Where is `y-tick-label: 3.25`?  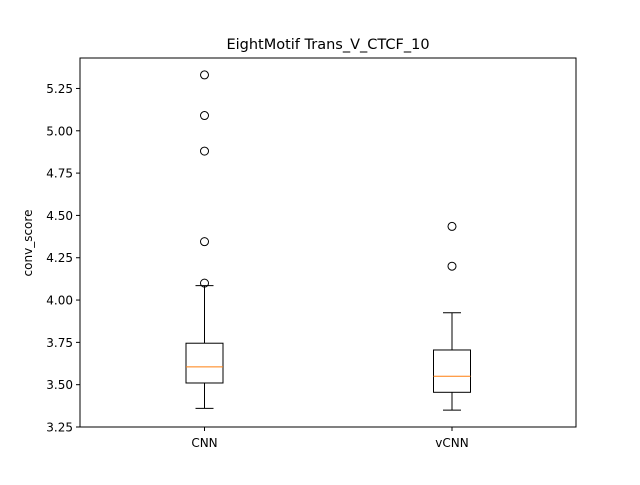 y-tick-label: 3.25 is located at coordinates (59, 428).